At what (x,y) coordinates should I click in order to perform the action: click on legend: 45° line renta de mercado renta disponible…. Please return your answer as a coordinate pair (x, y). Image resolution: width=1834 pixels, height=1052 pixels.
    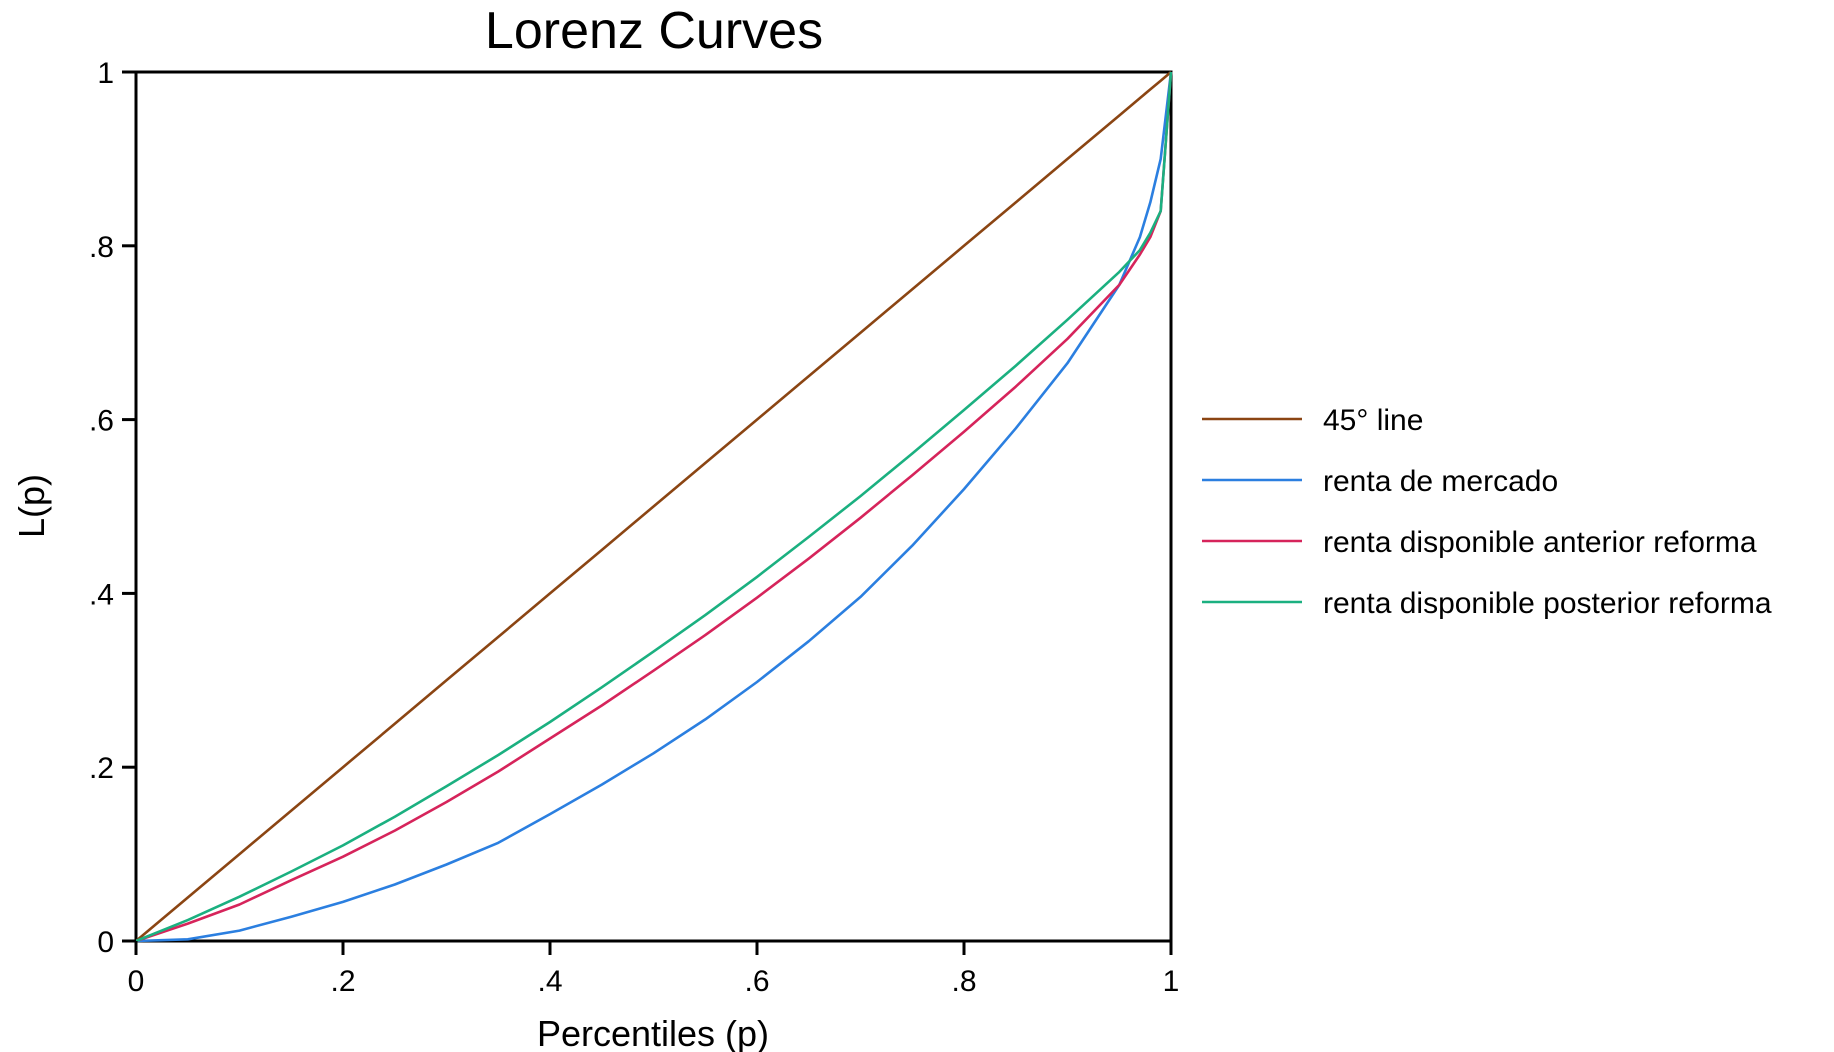
    Looking at the image, I should click on (1487, 512).